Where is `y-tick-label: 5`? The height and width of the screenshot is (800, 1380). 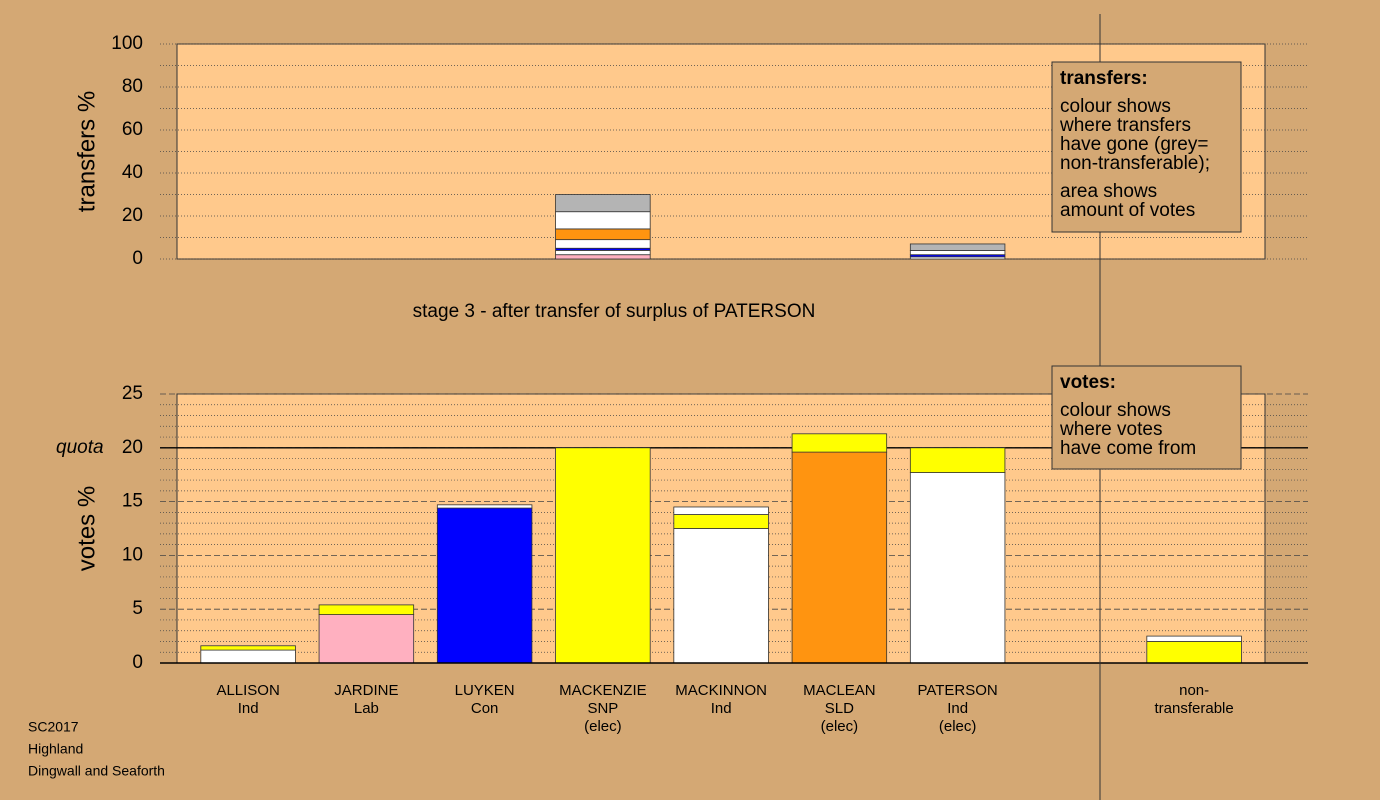 y-tick-label: 5 is located at coordinates (137, 608).